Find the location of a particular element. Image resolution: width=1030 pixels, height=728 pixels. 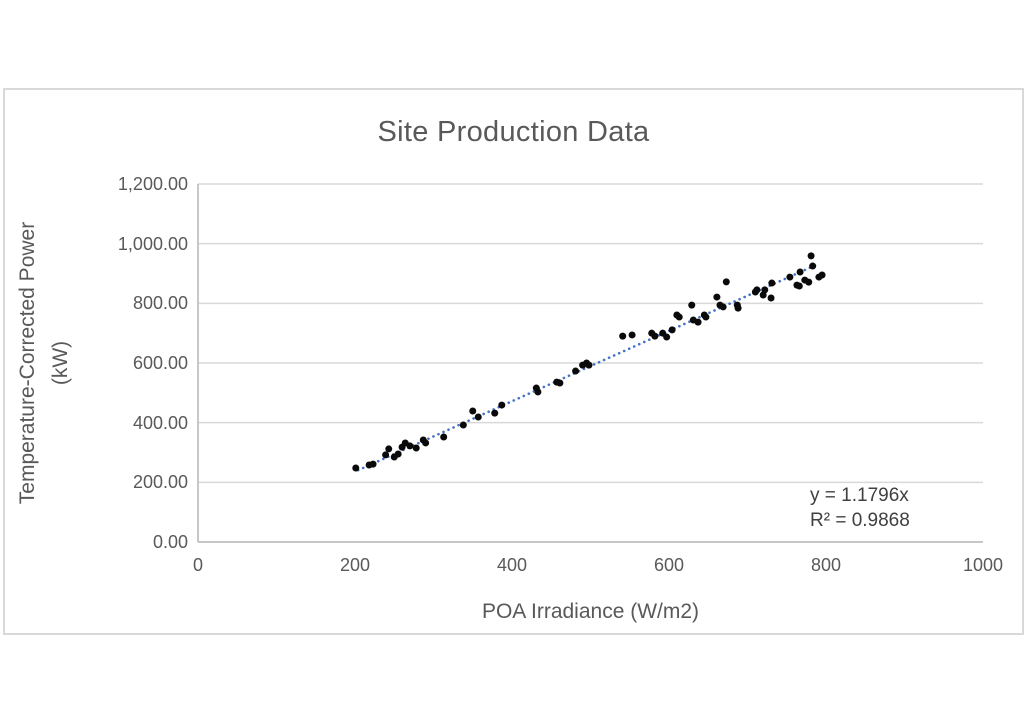

x-tick-label: 200 is located at coordinates (355, 565).